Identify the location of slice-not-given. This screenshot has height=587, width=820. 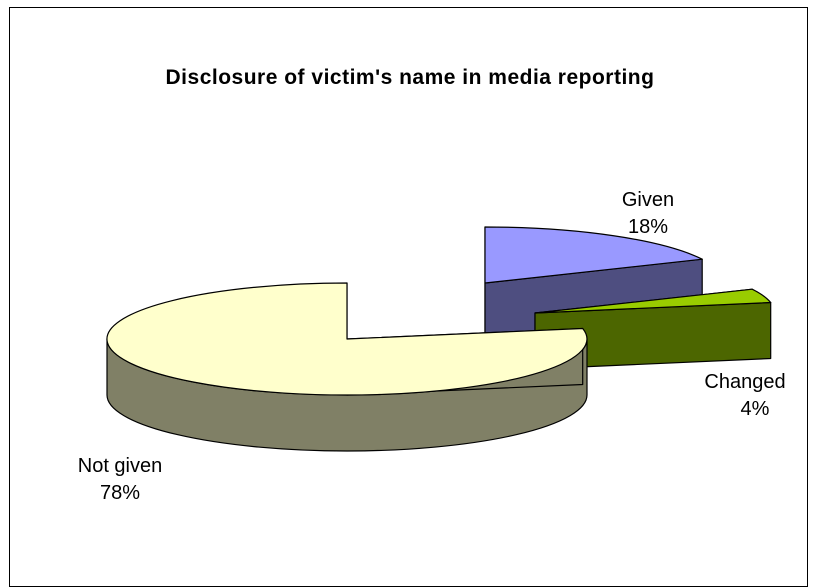
(347, 339).